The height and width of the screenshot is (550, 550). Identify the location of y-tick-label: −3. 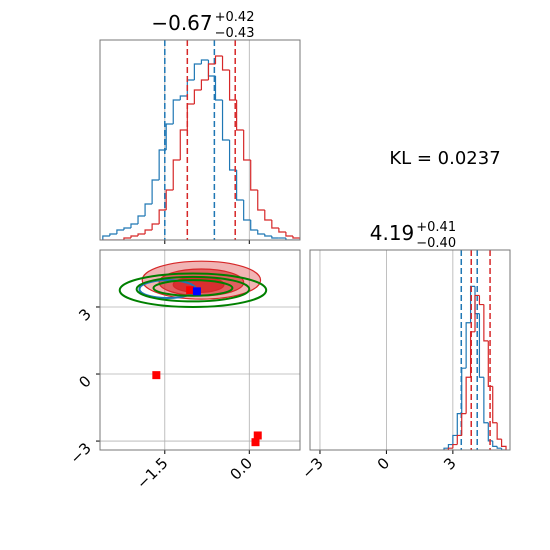
(80, 453).